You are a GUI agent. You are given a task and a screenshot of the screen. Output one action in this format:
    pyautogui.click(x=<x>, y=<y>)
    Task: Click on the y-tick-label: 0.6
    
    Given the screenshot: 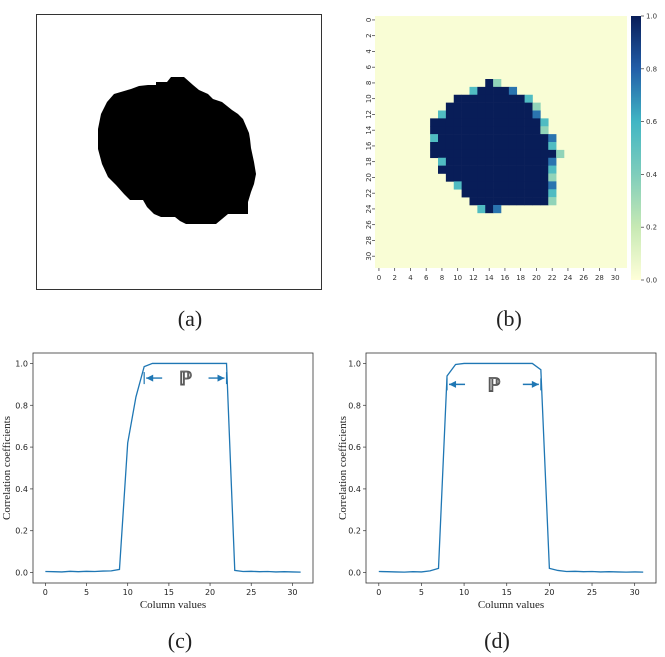 What is the action you would take?
    pyautogui.click(x=21, y=447)
    